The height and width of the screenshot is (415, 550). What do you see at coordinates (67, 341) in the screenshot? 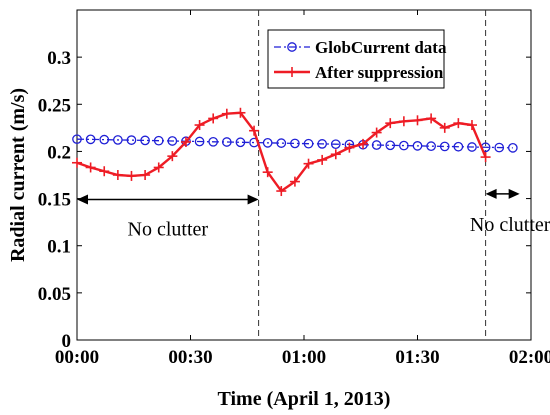
I see `y-tick-label: 0` at bounding box center [67, 341].